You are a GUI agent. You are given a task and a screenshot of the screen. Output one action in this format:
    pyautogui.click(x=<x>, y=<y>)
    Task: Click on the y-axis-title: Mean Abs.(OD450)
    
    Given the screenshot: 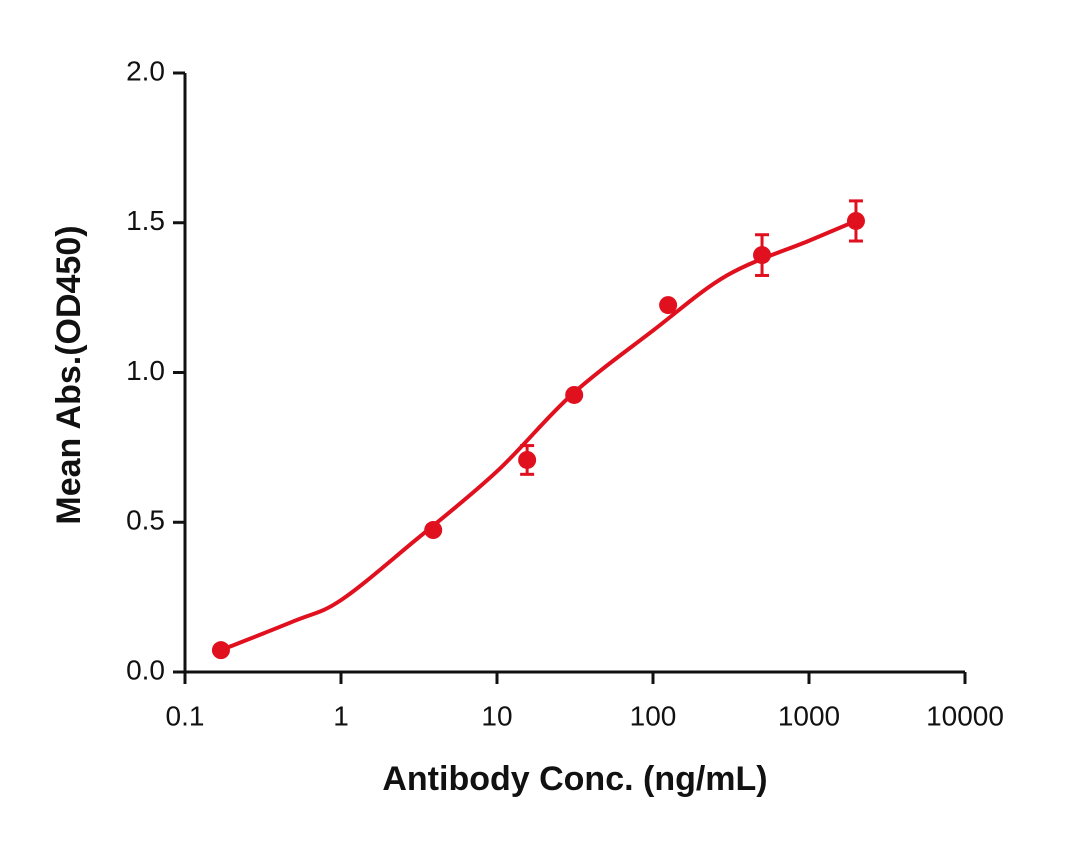 What is the action you would take?
    pyautogui.click(x=69, y=374)
    